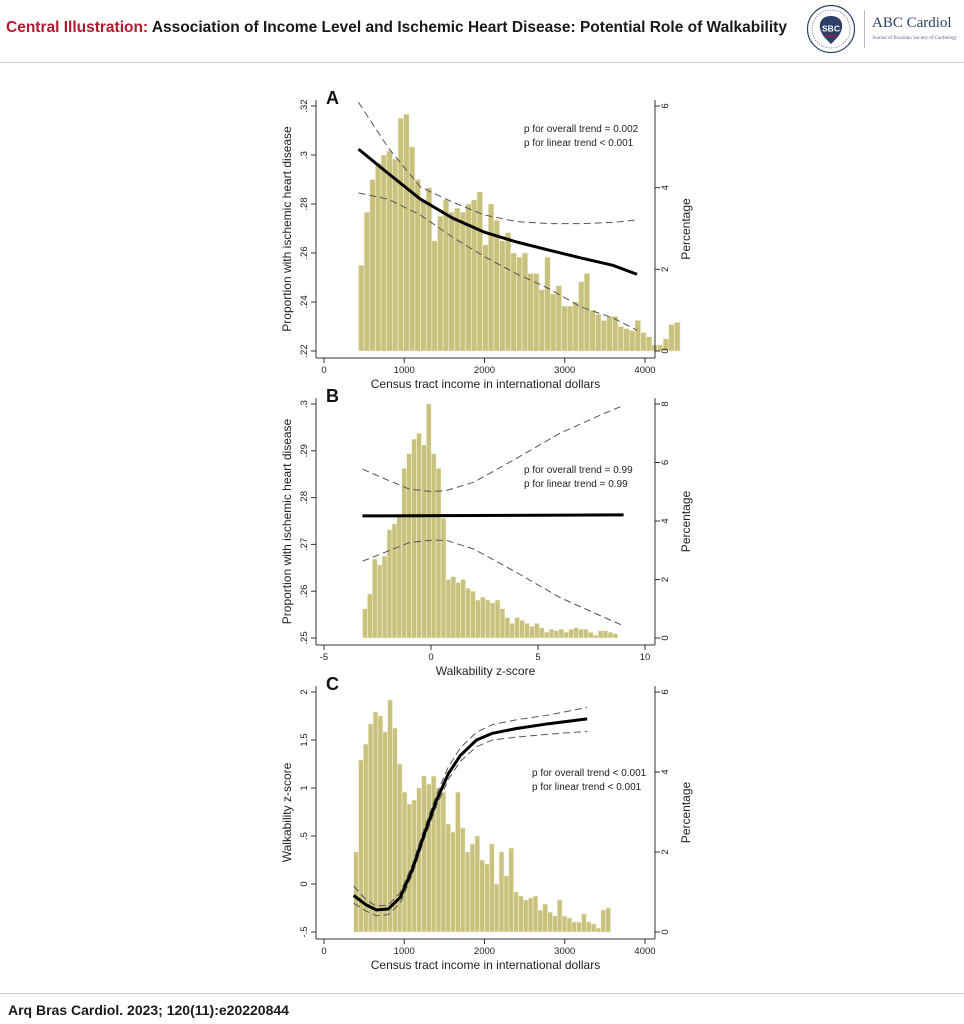 The width and height of the screenshot is (964, 1024). Describe the element at coordinates (304, 404) in the screenshot. I see `y-tick-label: .3` at that location.